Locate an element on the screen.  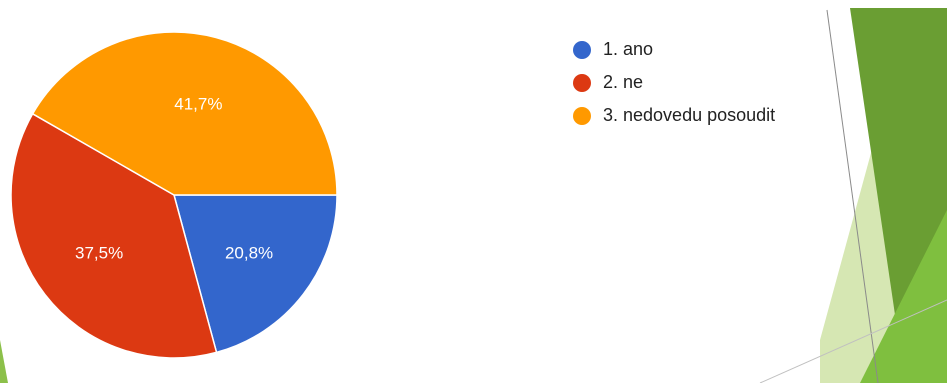
pie-label-nedovedu-posoudit: 41,7% is located at coordinates (198, 104).